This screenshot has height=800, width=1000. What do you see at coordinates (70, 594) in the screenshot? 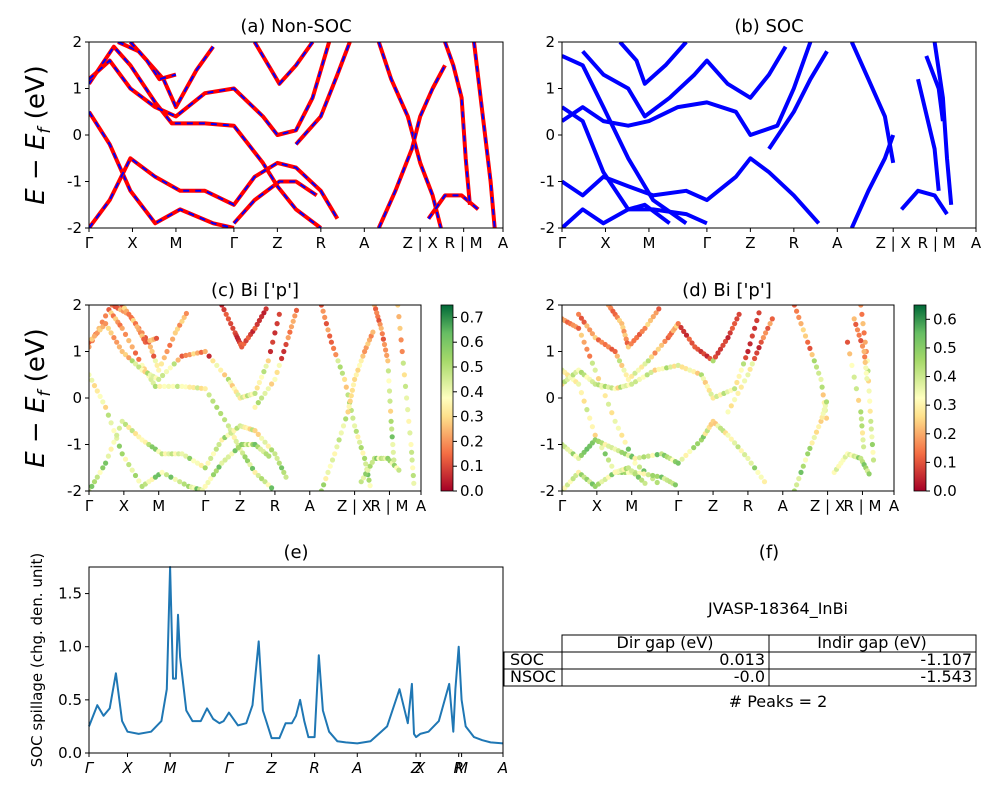
I see `y-tick-label: 1.5` at bounding box center [70, 594].